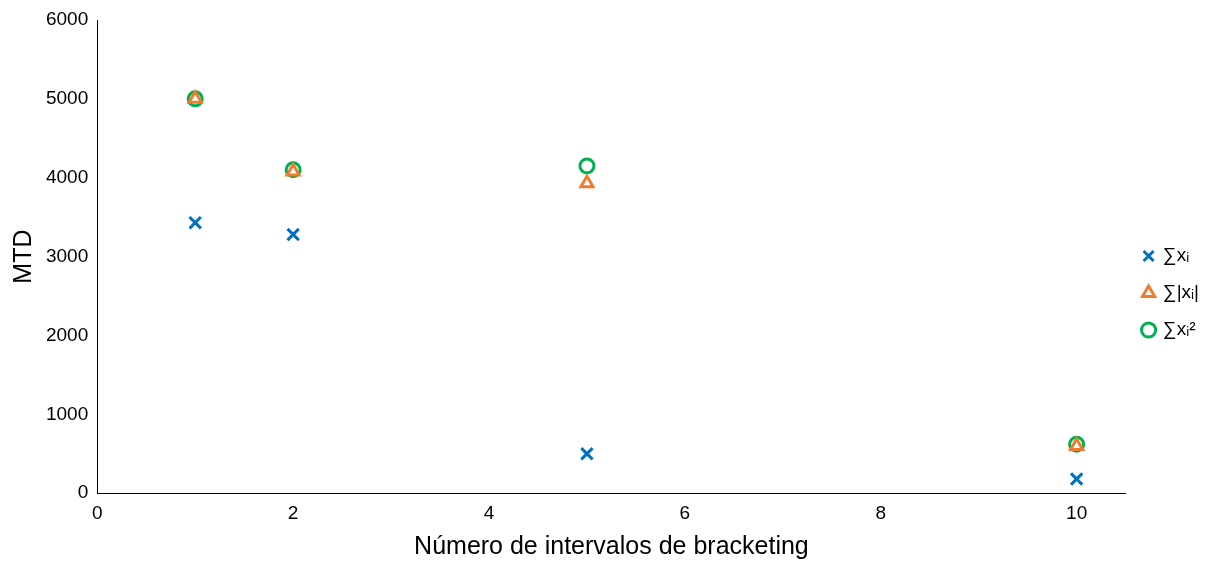  I want to click on y-tick-label: 5000, so click(67, 98).